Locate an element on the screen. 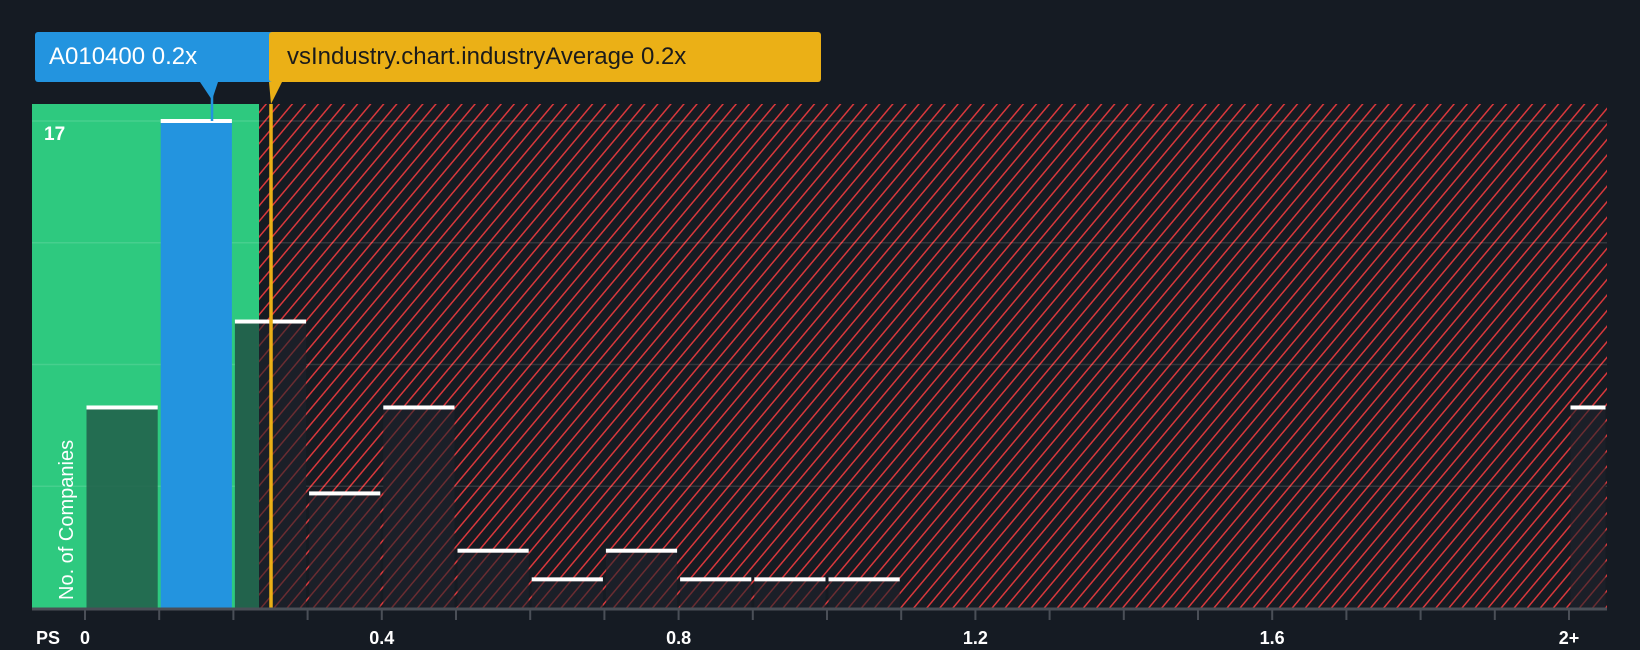 The image size is (1640, 650). x-tick-label: 0.4 is located at coordinates (382, 638).